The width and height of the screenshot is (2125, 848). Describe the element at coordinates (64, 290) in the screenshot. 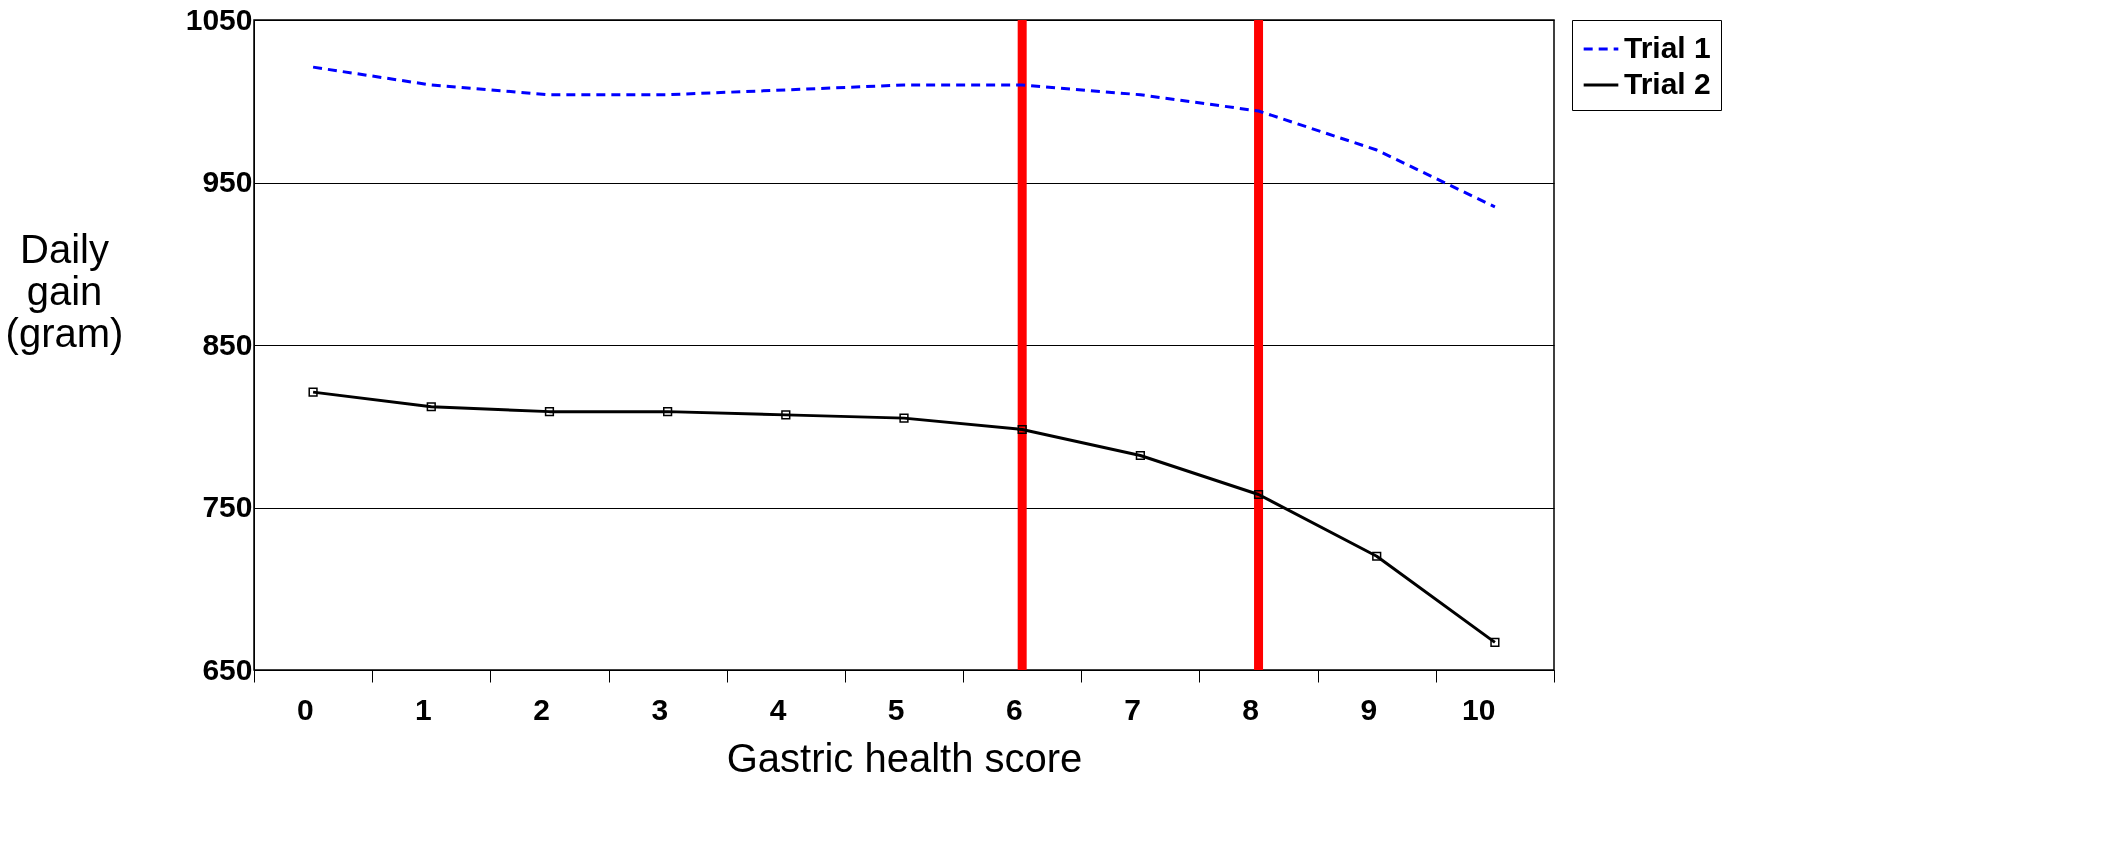

I see `y-axis-title: Daily gain (gram)` at that location.